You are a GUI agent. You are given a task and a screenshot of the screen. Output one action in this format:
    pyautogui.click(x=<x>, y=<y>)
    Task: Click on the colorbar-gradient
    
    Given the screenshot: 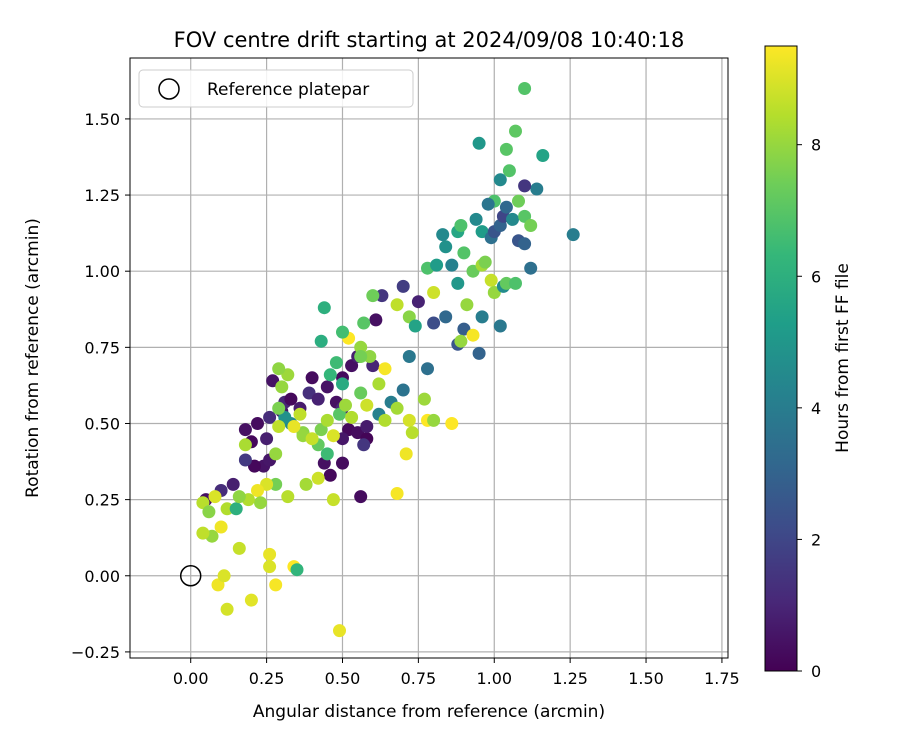 What is the action you would take?
    pyautogui.click(x=781, y=358)
    